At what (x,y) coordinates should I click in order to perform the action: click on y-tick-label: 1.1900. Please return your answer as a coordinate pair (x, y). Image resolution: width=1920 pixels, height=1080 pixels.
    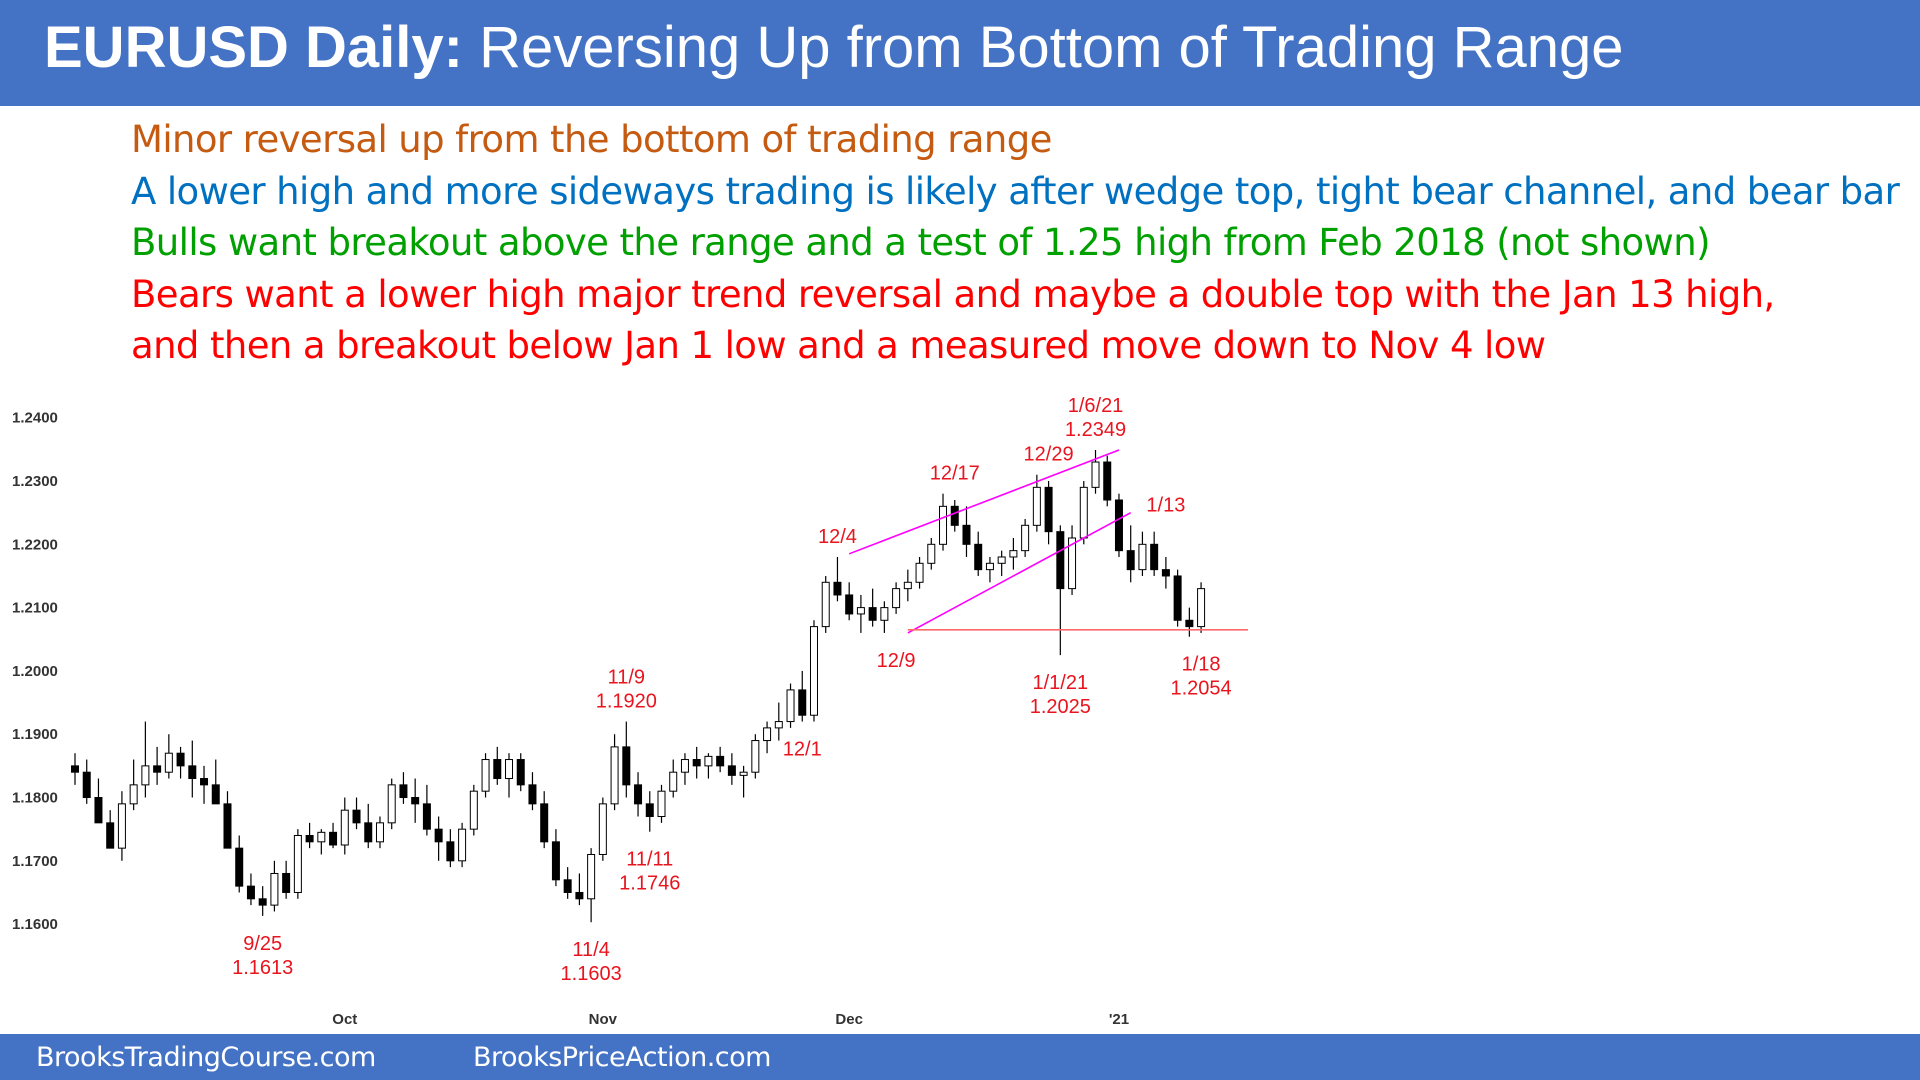
    Looking at the image, I should click on (35, 734).